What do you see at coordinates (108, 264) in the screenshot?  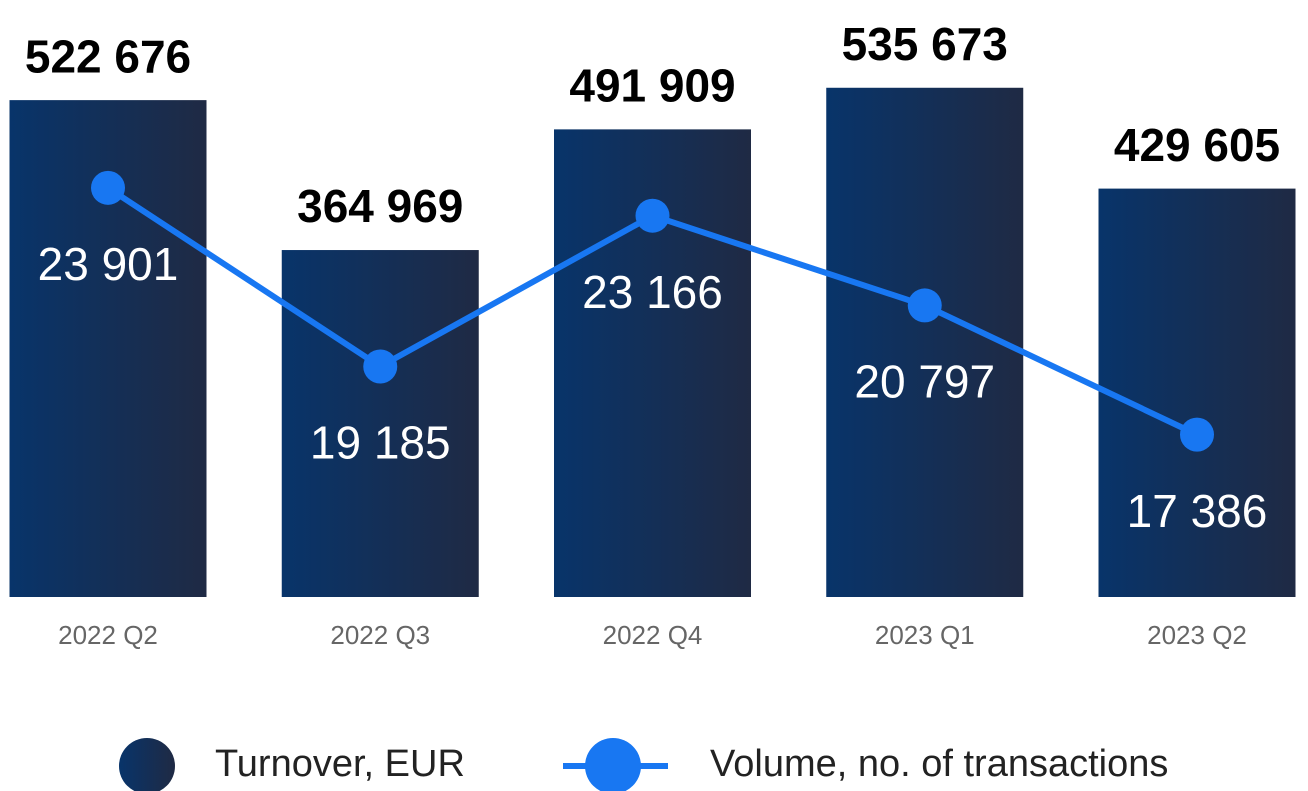 I see `line-value-label: 23 901` at bounding box center [108, 264].